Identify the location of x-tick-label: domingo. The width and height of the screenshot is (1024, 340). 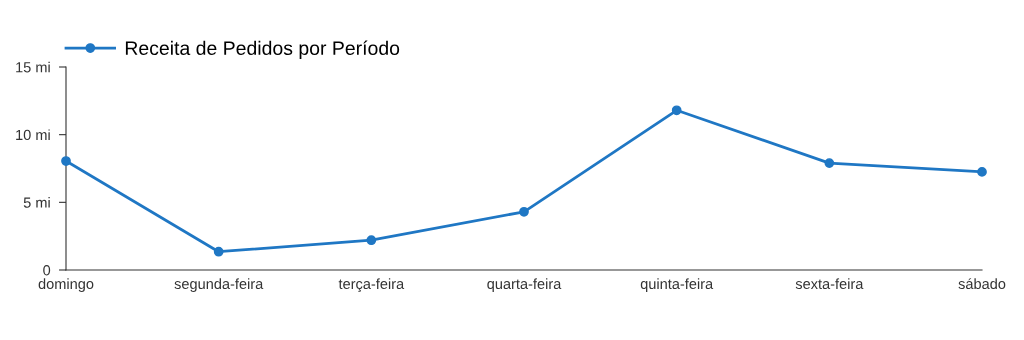
(66, 285).